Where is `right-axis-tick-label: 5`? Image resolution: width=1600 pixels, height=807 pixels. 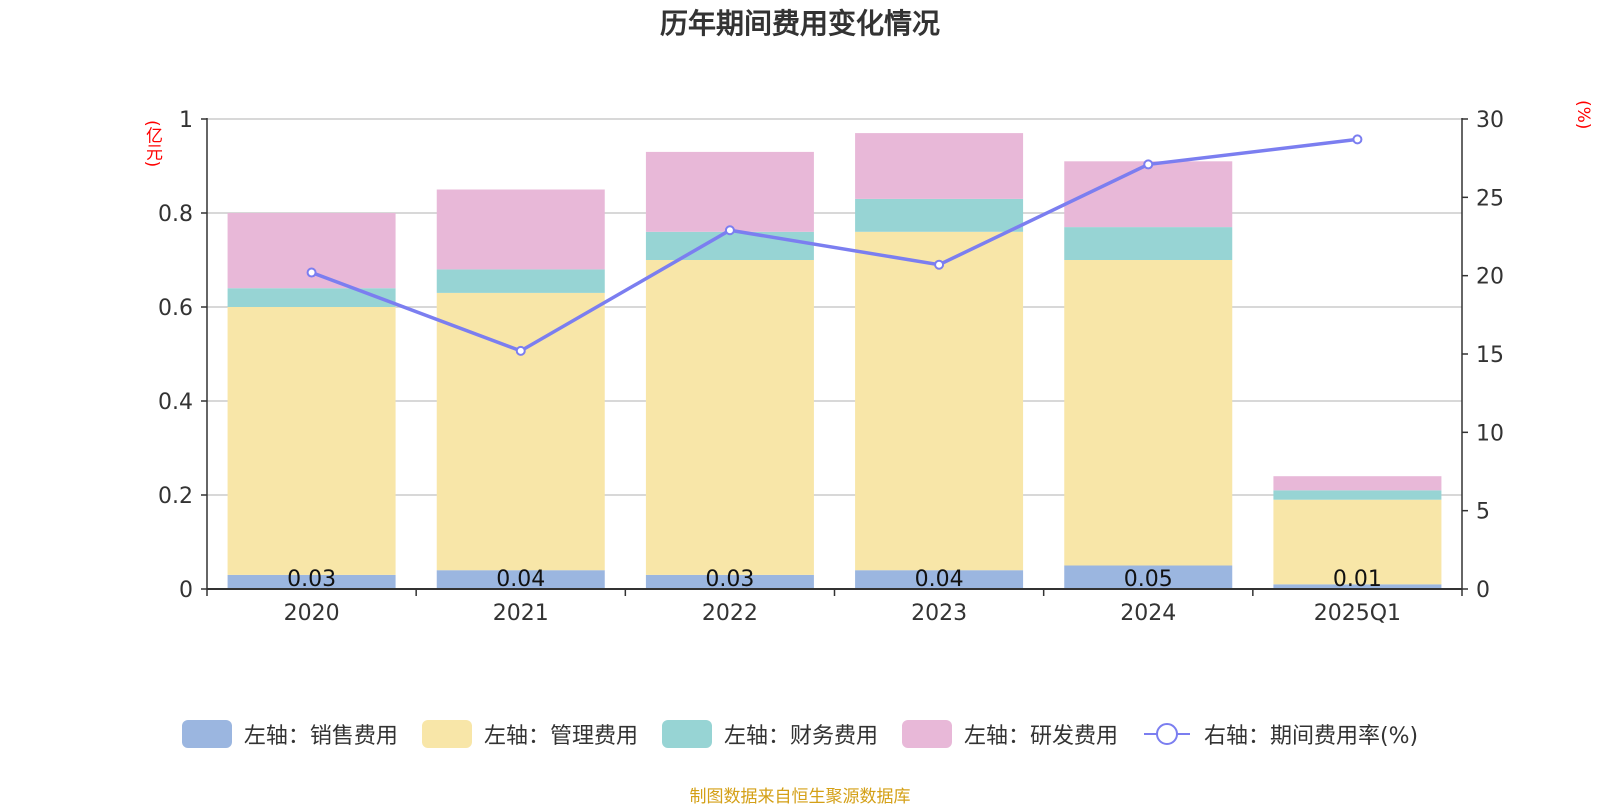 right-axis-tick-label: 5 is located at coordinates (1483, 512).